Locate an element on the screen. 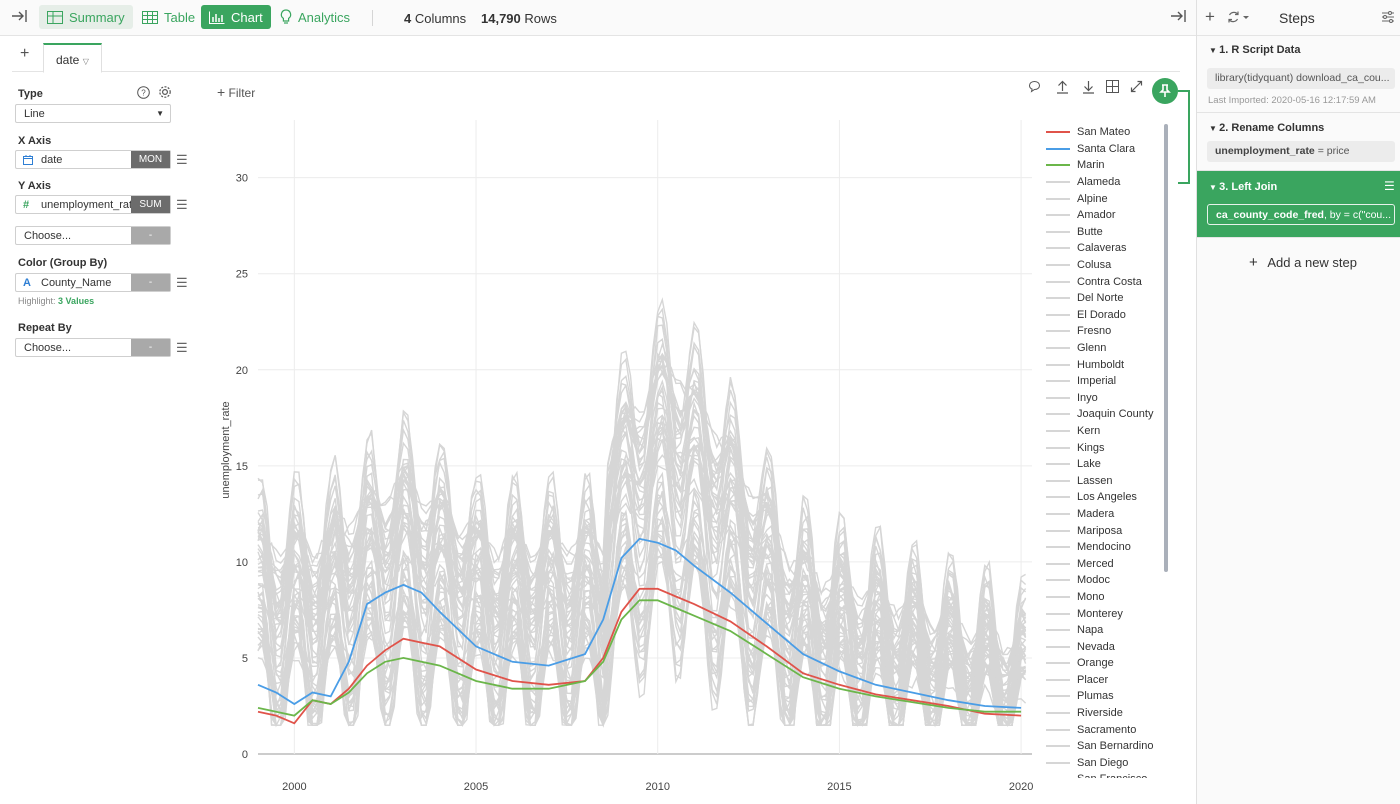 This screenshot has width=1400, height=804. legend-item: Modoc is located at coordinates (1105, 580).